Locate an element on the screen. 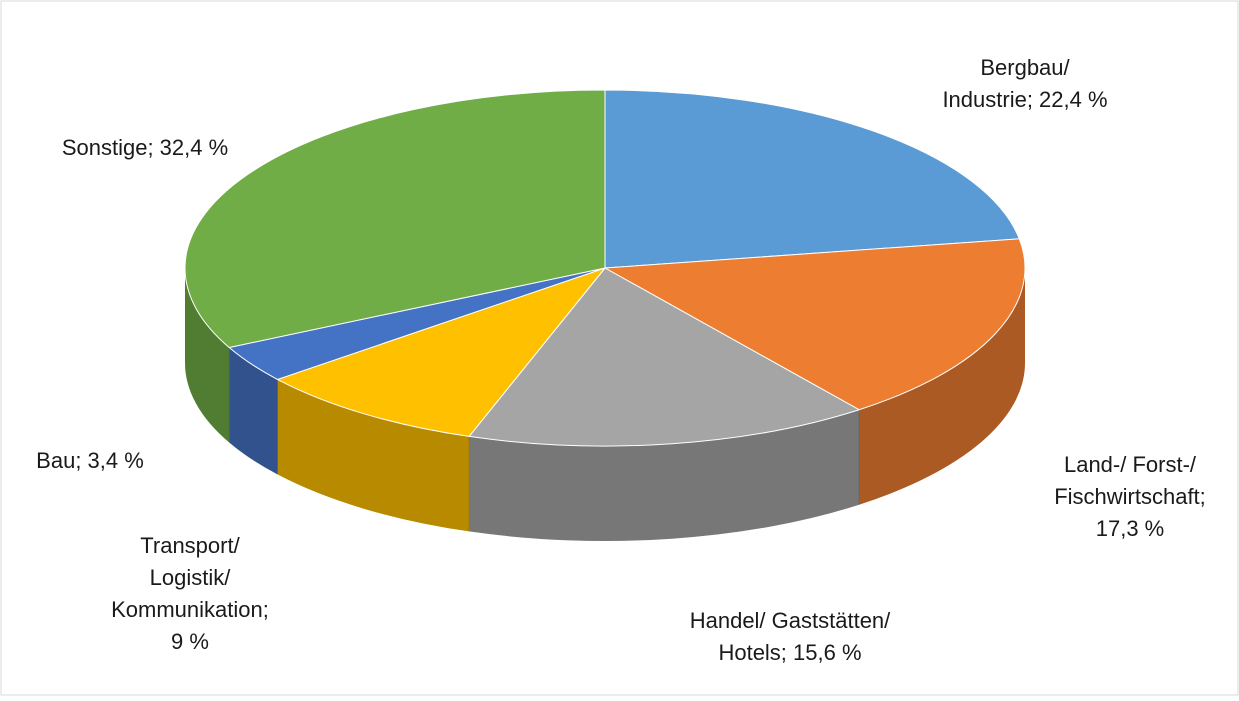 The image size is (1239, 701). data-label: Bau; 3,4 % is located at coordinates (90, 460).